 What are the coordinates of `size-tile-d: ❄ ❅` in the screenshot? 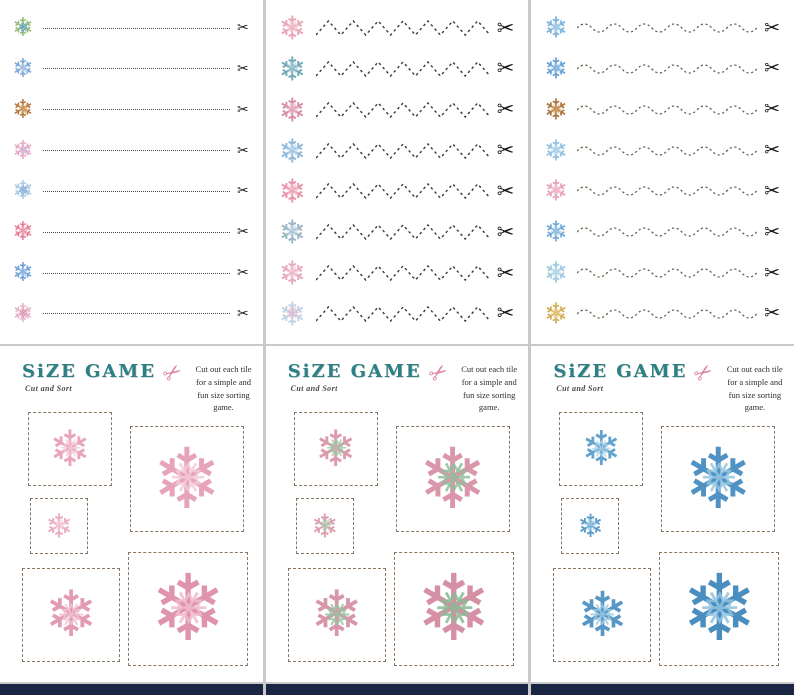 It's located at (187, 479).